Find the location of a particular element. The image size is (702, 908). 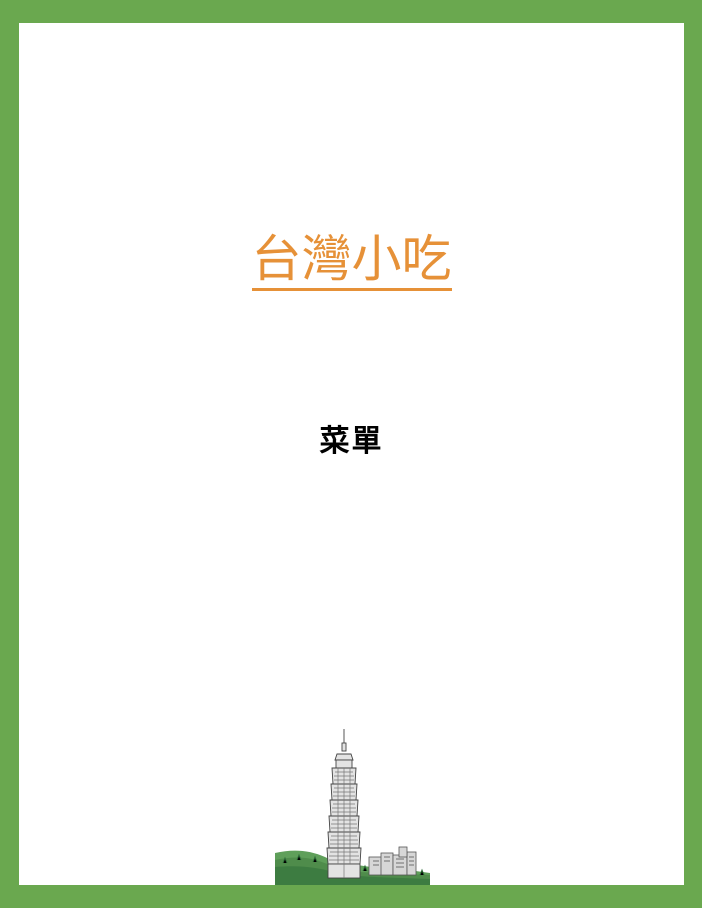

city-buildings is located at coordinates (392, 861).